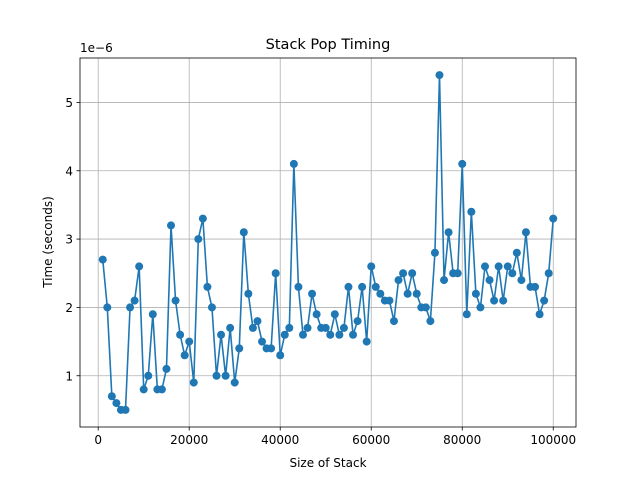 This screenshot has width=640, height=480. What do you see at coordinates (69, 103) in the screenshot?
I see `y-tick-label: 5` at bounding box center [69, 103].